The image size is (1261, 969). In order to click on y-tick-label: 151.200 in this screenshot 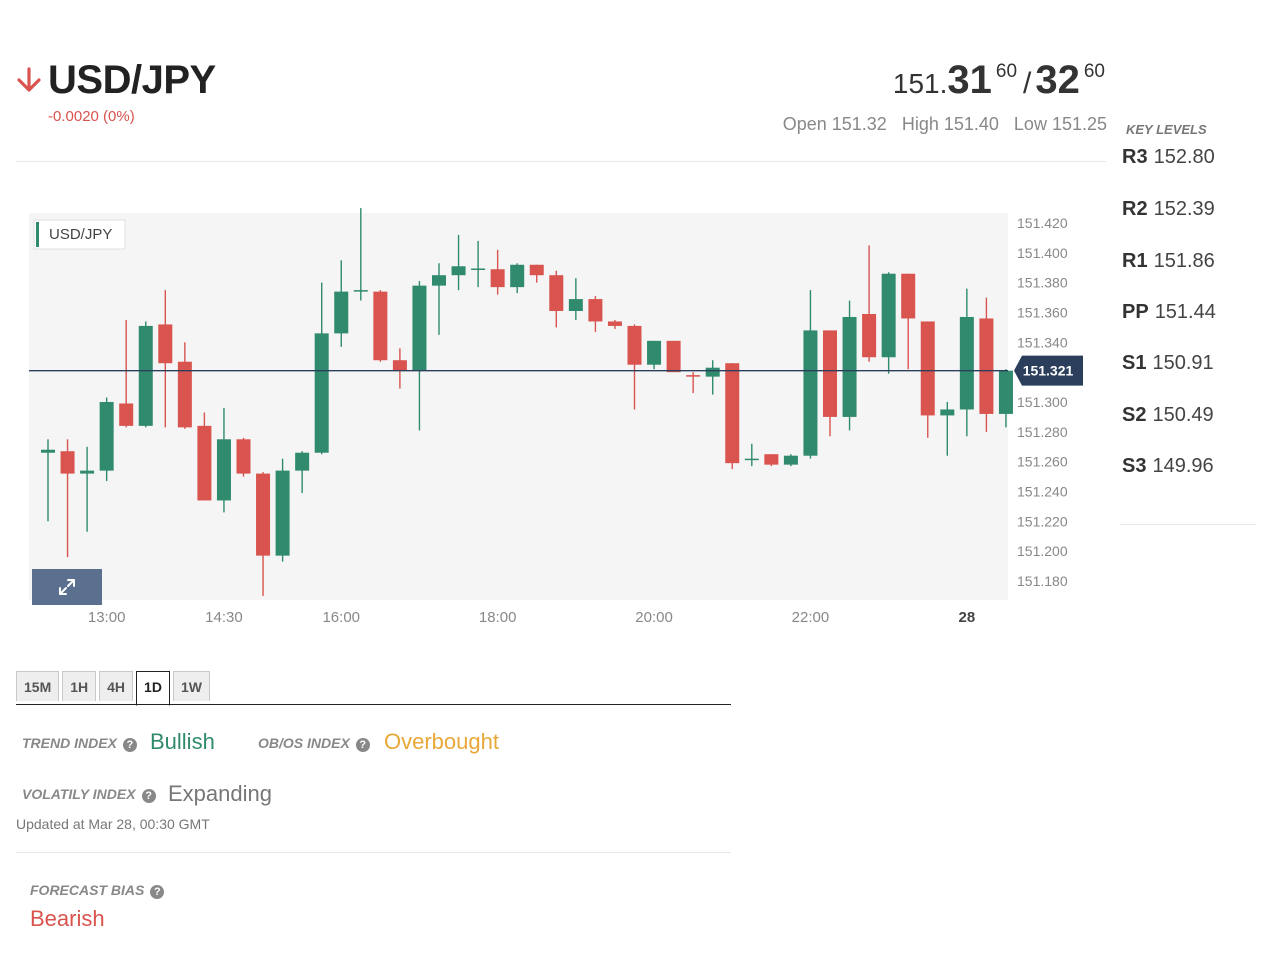, I will do `click(1042, 551)`.